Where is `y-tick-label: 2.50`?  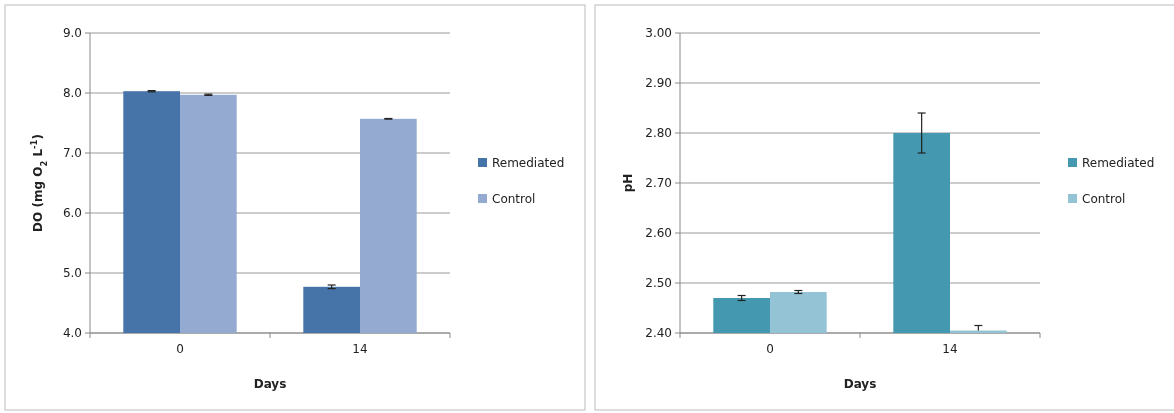
y-tick-label: 2.50 is located at coordinates (658, 283).